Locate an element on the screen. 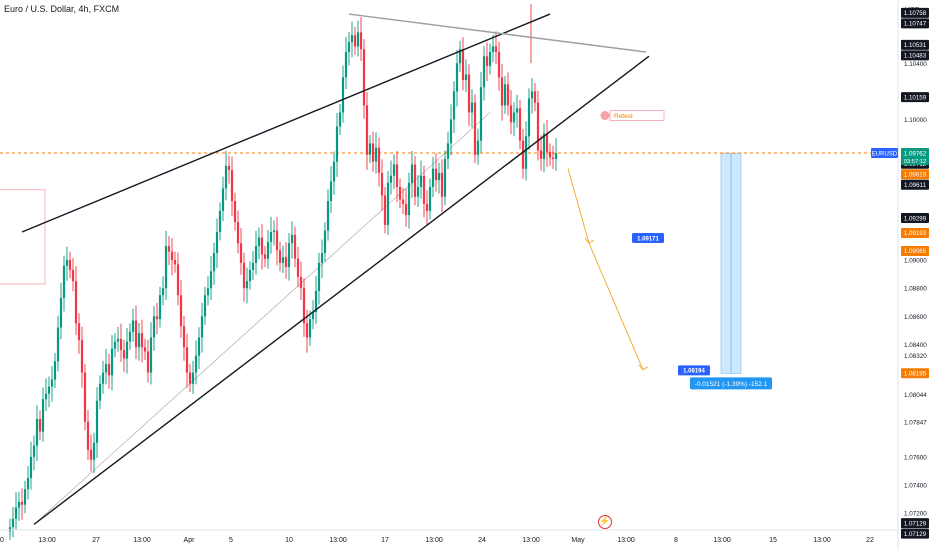 This screenshot has height=550, width=932. lightning-logo-icon: ⚡ is located at coordinates (605, 522).